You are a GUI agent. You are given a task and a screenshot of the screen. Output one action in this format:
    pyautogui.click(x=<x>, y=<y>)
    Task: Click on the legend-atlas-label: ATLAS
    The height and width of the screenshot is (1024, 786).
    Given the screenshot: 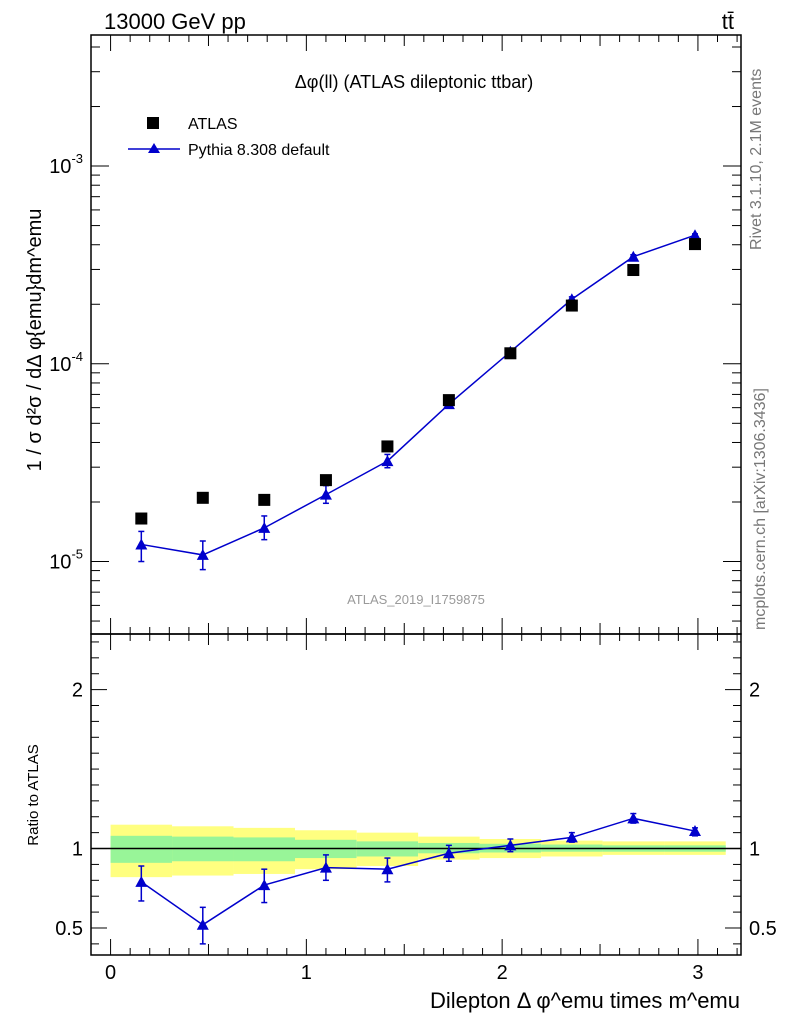 What is the action you would take?
    pyautogui.click(x=213, y=124)
    